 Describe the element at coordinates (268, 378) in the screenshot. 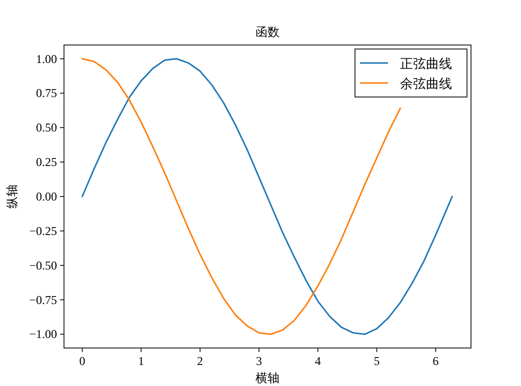

I see `x-axis-title: 横轴` at that location.